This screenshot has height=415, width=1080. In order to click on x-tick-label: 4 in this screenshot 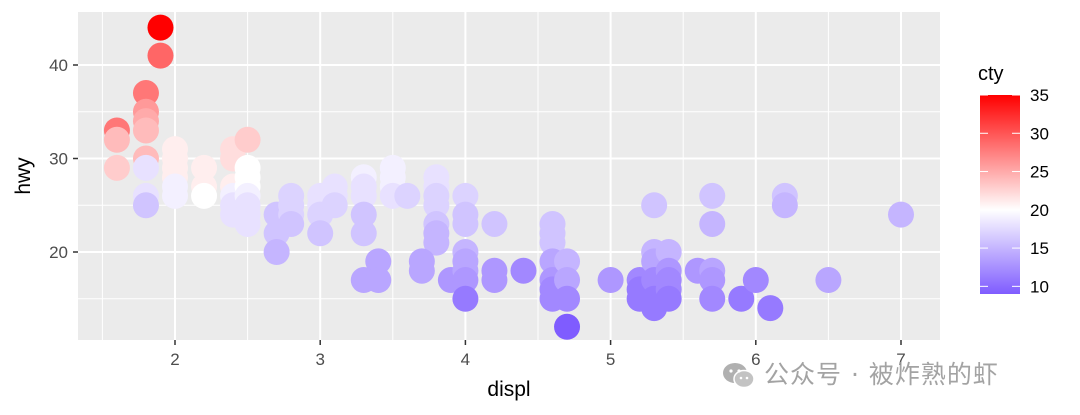, I will do `click(465, 359)`.